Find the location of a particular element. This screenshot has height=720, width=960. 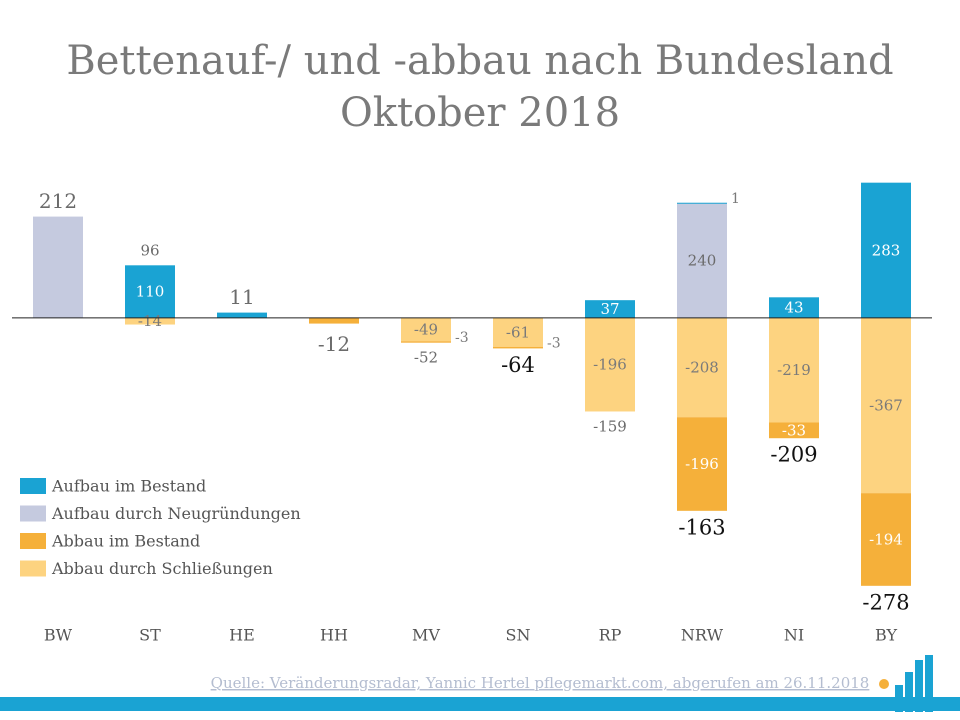

value-label: -367 is located at coordinates (886, 406).